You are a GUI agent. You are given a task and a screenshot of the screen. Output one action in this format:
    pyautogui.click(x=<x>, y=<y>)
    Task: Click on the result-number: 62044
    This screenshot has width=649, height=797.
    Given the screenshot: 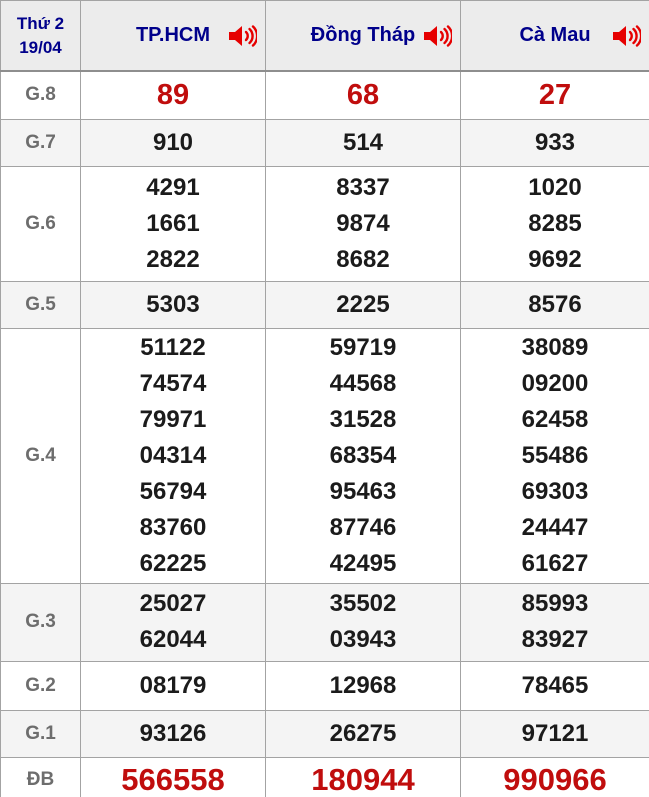 What is the action you would take?
    pyautogui.click(x=173, y=639)
    